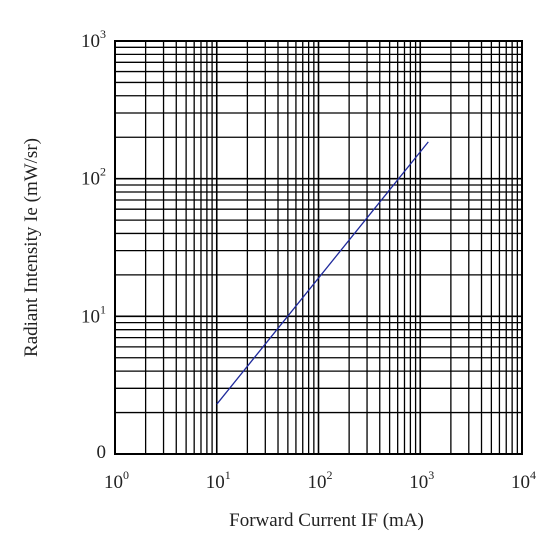 The height and width of the screenshot is (537, 541). I want to click on y-tick-label: 10², so click(93, 177).